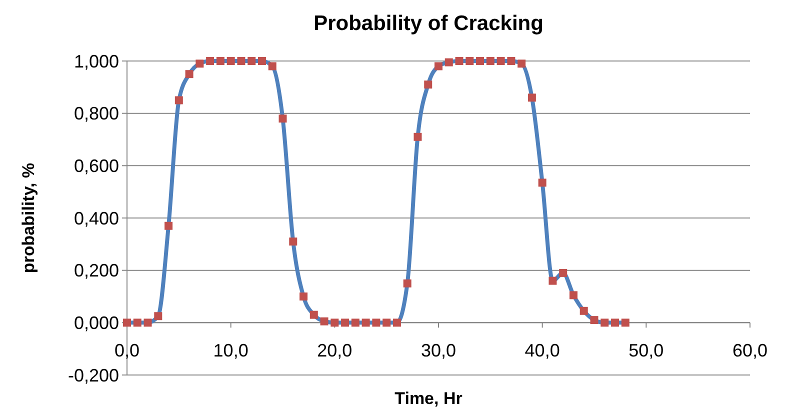  I want to click on x-tick-label: 20,0, so click(334, 350).